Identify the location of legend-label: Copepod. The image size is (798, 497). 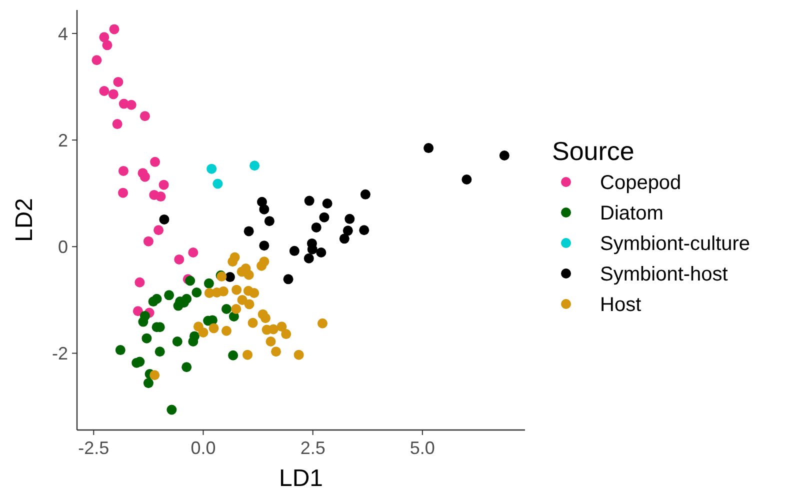
(641, 183).